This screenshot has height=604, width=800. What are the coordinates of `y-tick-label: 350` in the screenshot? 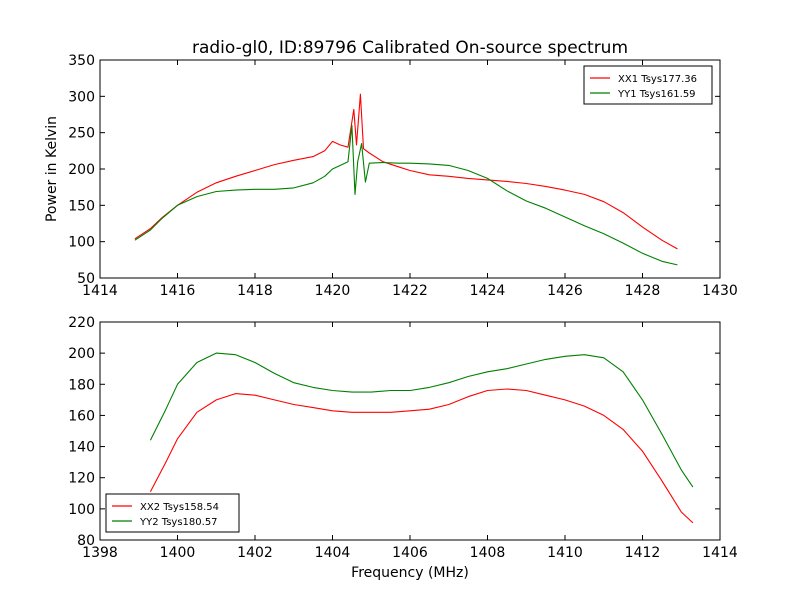 It's located at (81, 61).